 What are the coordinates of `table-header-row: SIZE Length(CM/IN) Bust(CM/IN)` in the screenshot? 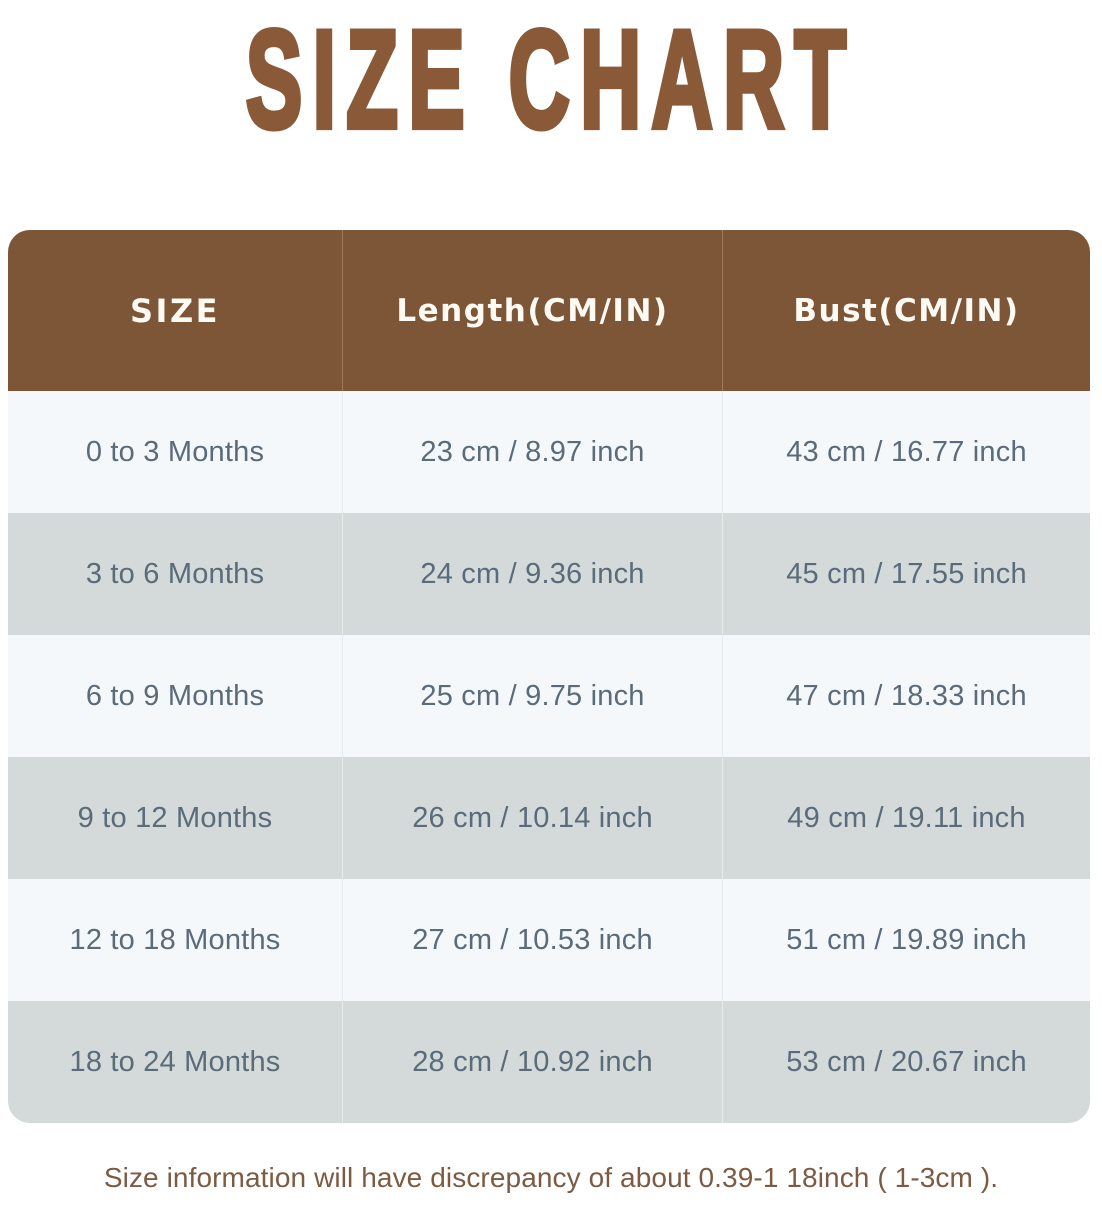 It's located at (549, 310).